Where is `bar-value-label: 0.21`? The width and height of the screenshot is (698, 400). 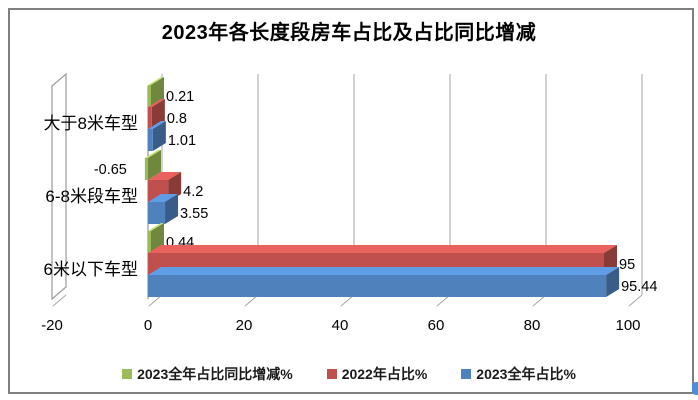
bar-value-label: 0.21 is located at coordinates (180, 97).